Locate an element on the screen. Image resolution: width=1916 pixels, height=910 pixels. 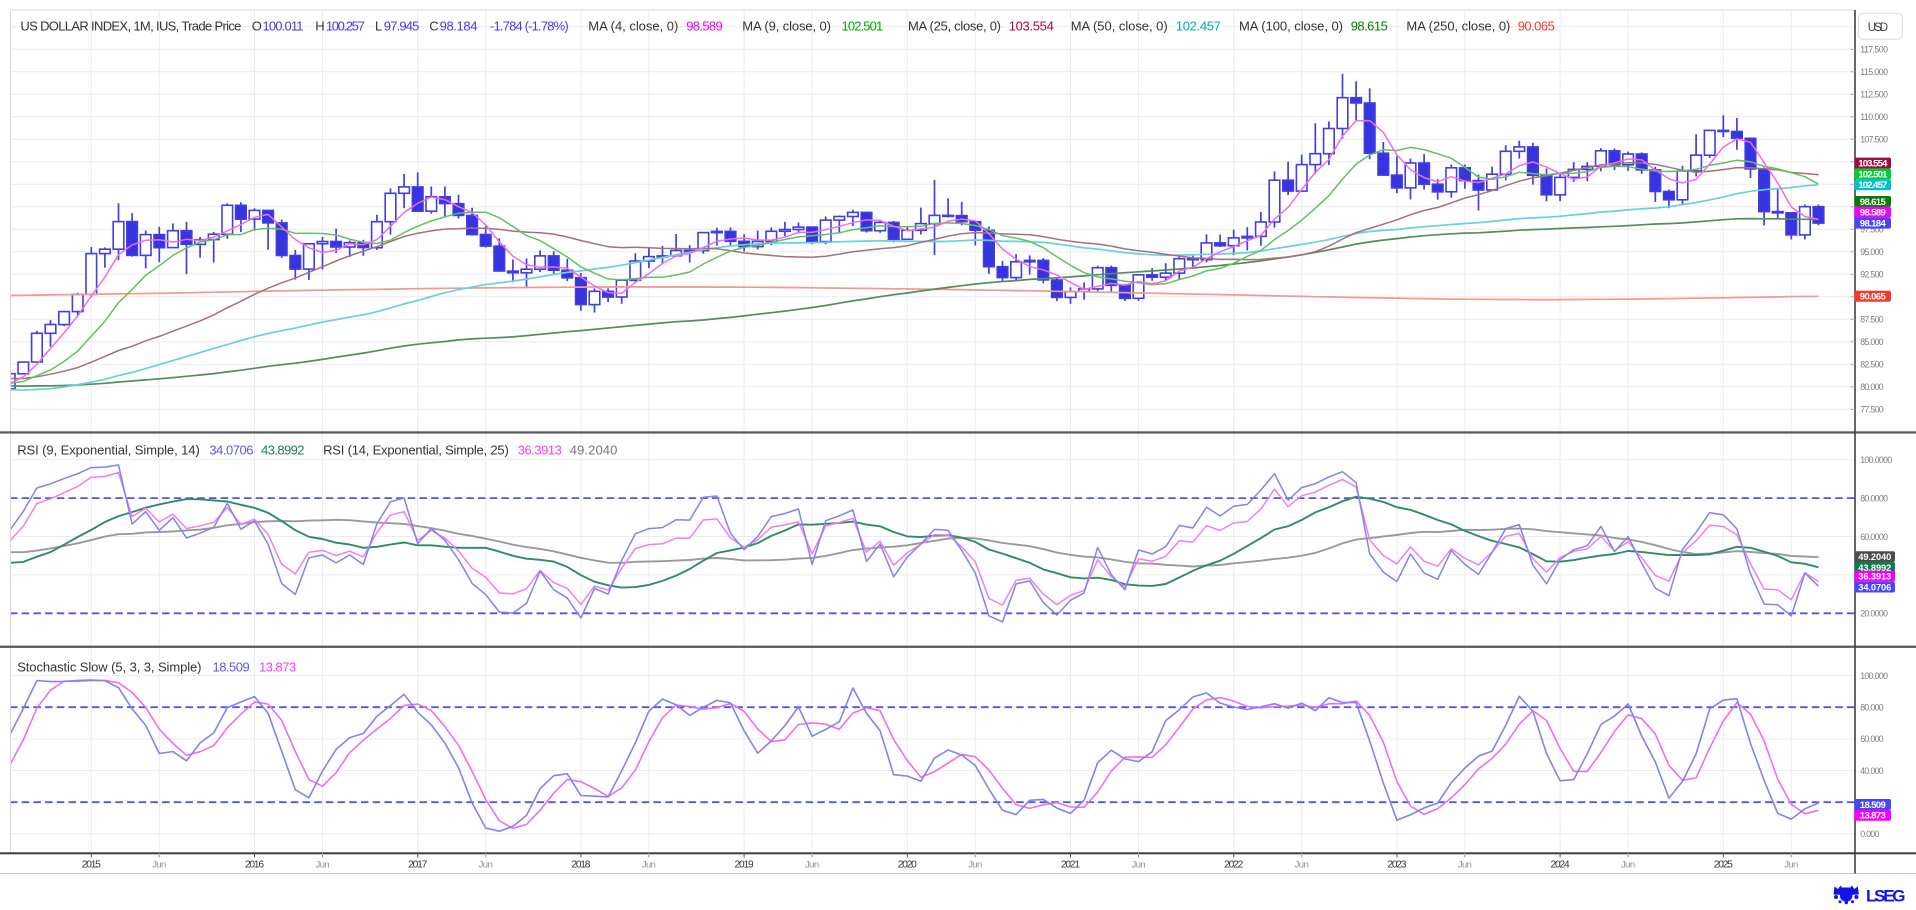
svg-text: 92.500 is located at coordinates (1872, 275).